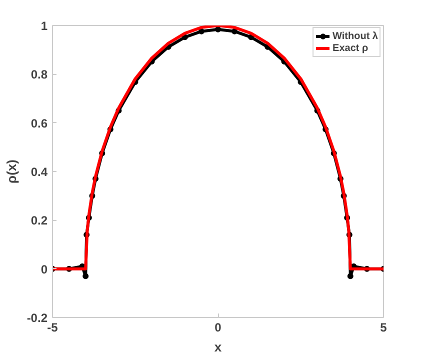 The height and width of the screenshot is (362, 423). I want to click on y-tick-label: 0, so click(44, 269).